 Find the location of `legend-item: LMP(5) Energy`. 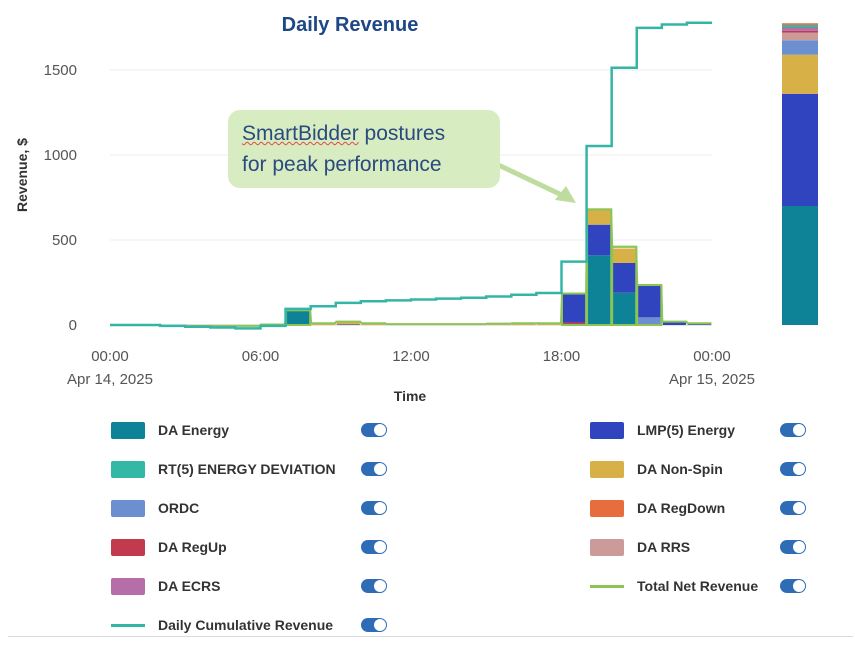

legend-item: LMP(5) Energy is located at coordinates (662, 430).